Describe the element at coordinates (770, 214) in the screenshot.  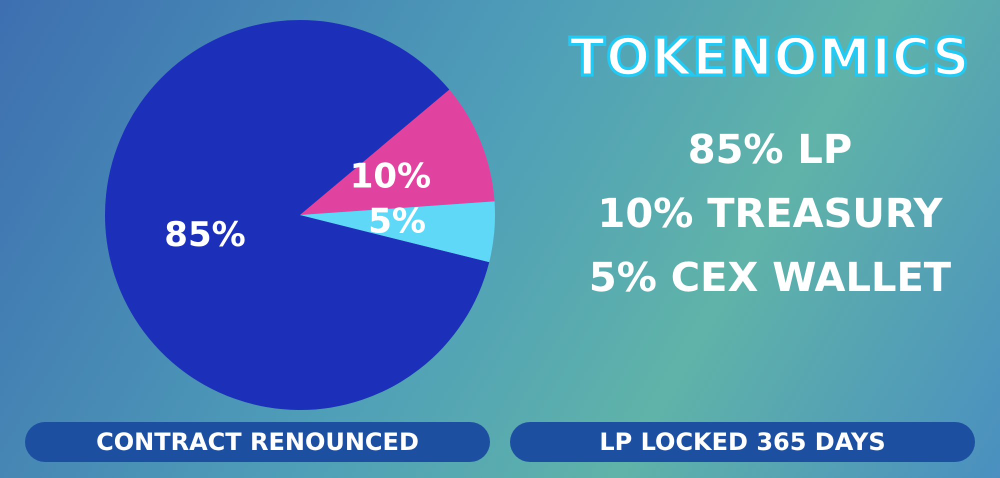
I see `text: 10% TREASURY` at that location.